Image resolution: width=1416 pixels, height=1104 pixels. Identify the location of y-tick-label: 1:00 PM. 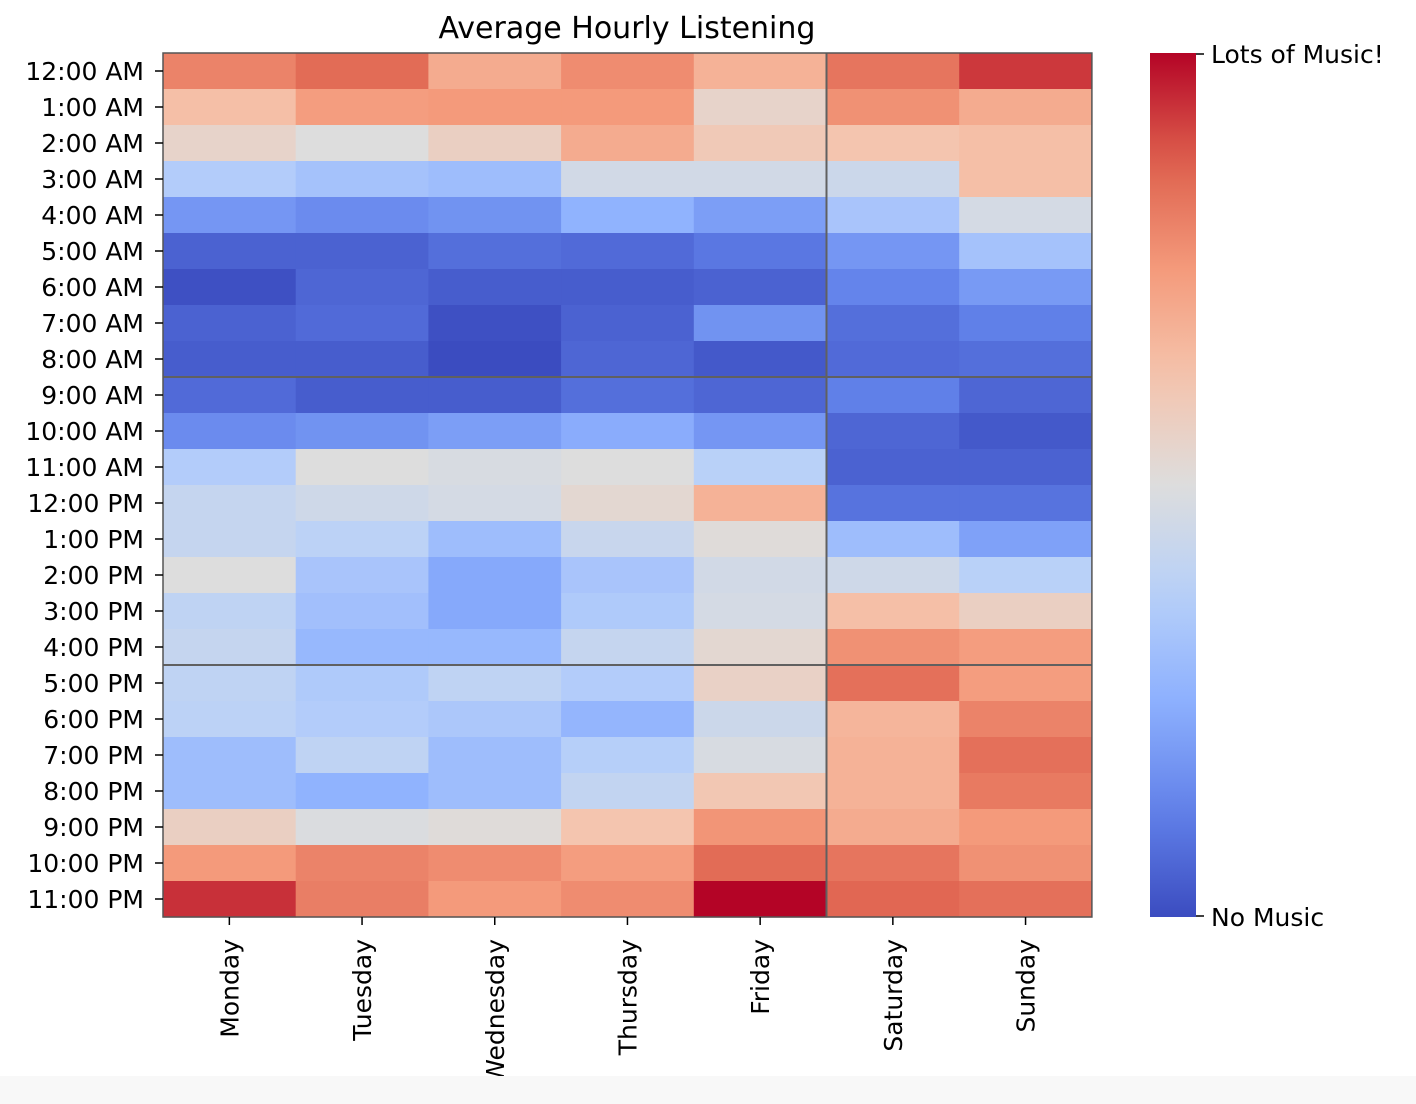
(93, 539).